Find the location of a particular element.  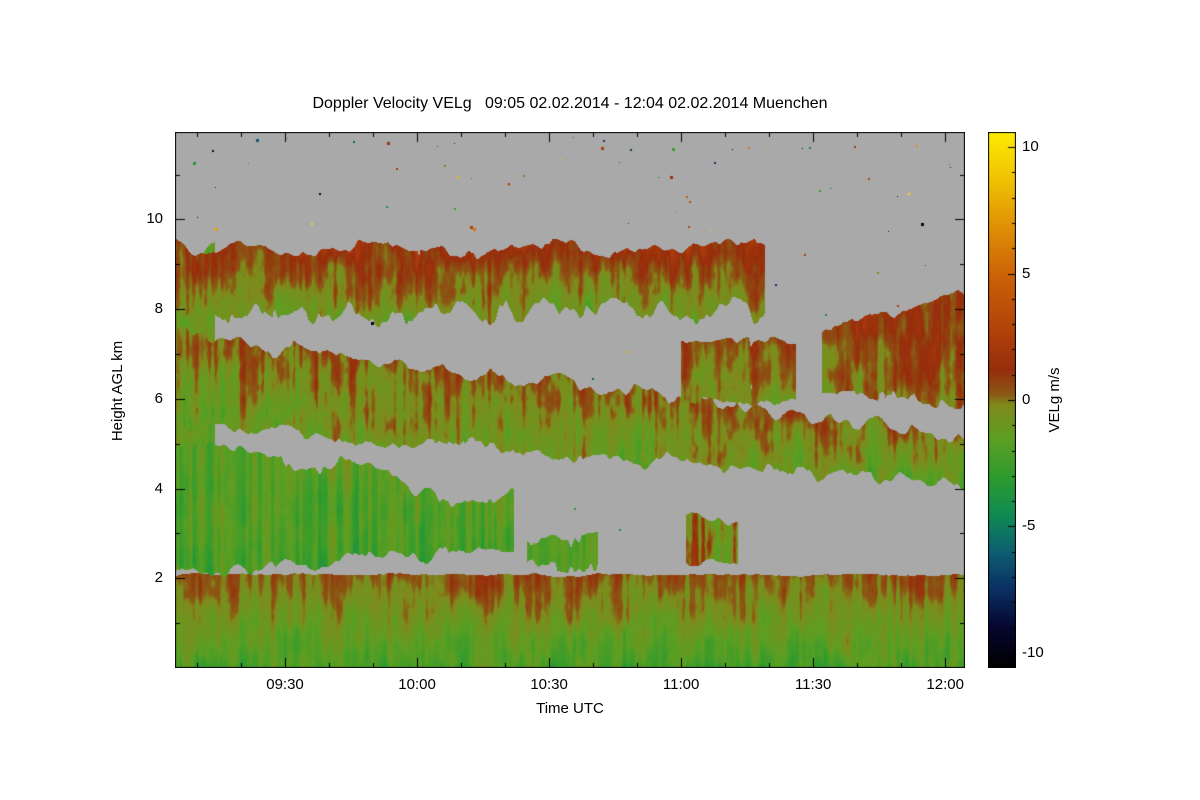

colorbar-gradient-canvas is located at coordinates (1002, 400).